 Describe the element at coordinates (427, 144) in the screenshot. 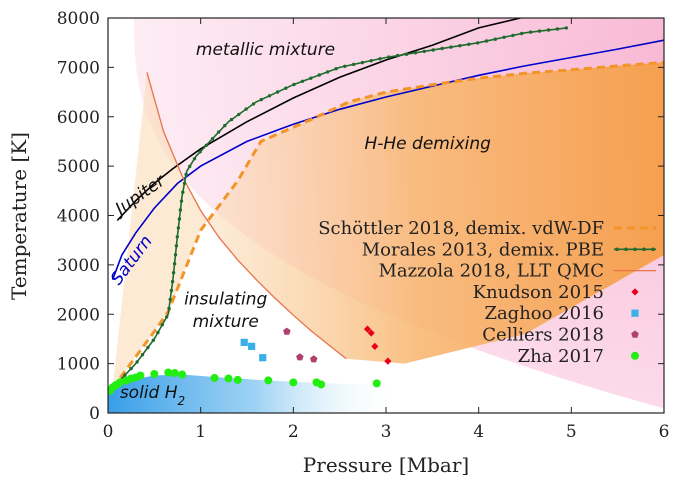

I see `region-label: H-He demixing` at that location.